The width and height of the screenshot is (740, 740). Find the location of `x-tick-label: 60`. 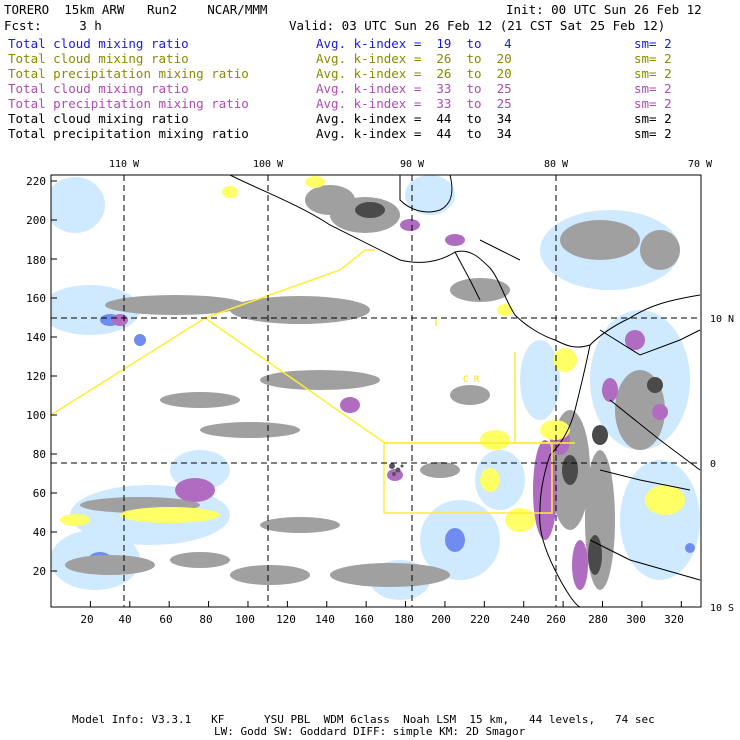

x-tick-label: 60 is located at coordinates (165, 619).